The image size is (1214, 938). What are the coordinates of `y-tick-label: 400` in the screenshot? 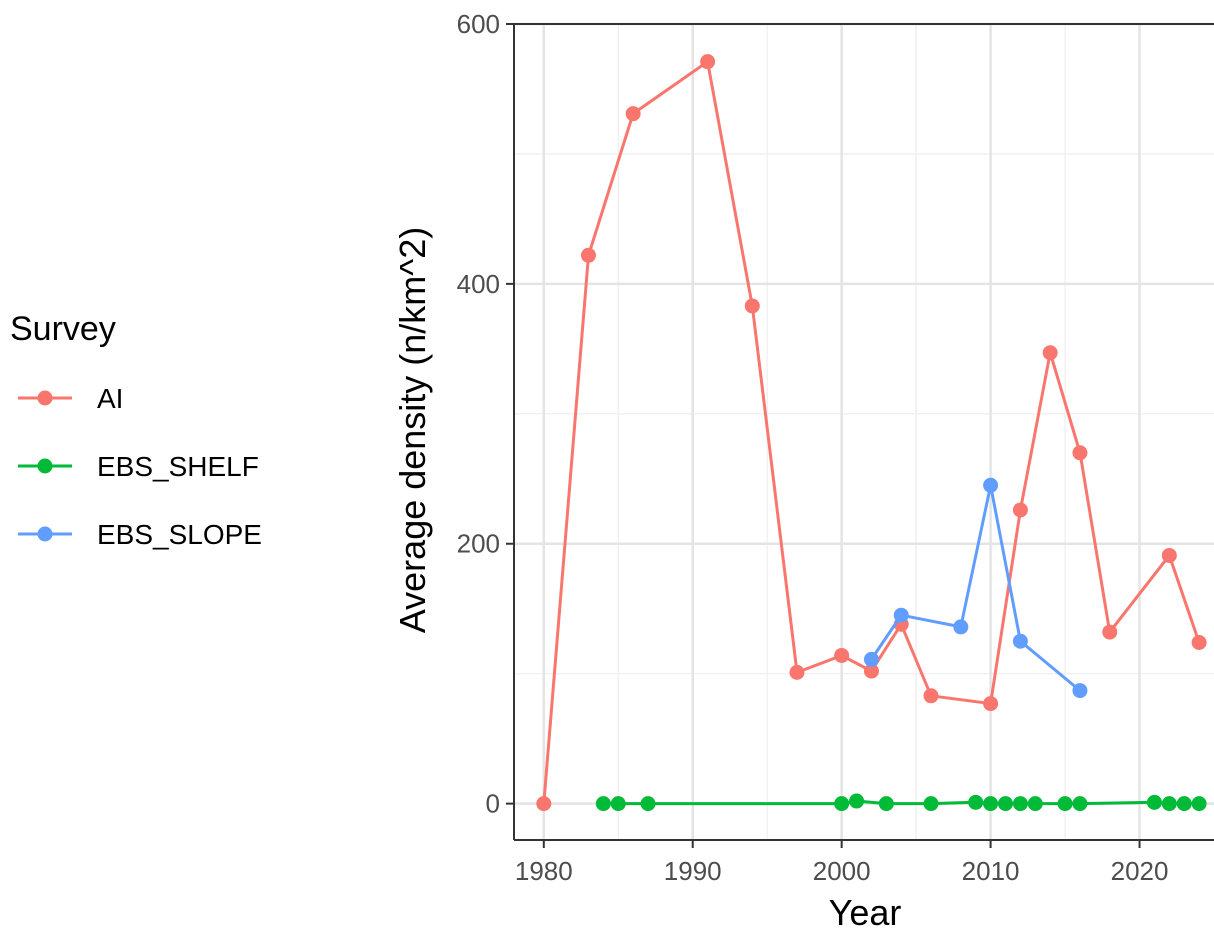 It's located at (478, 284).